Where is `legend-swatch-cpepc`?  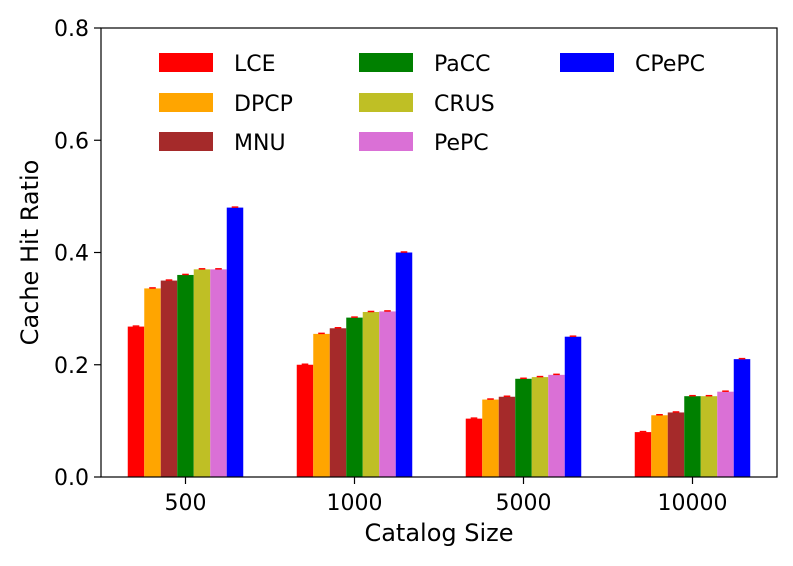
legend-swatch-cpepc is located at coordinates (587, 62).